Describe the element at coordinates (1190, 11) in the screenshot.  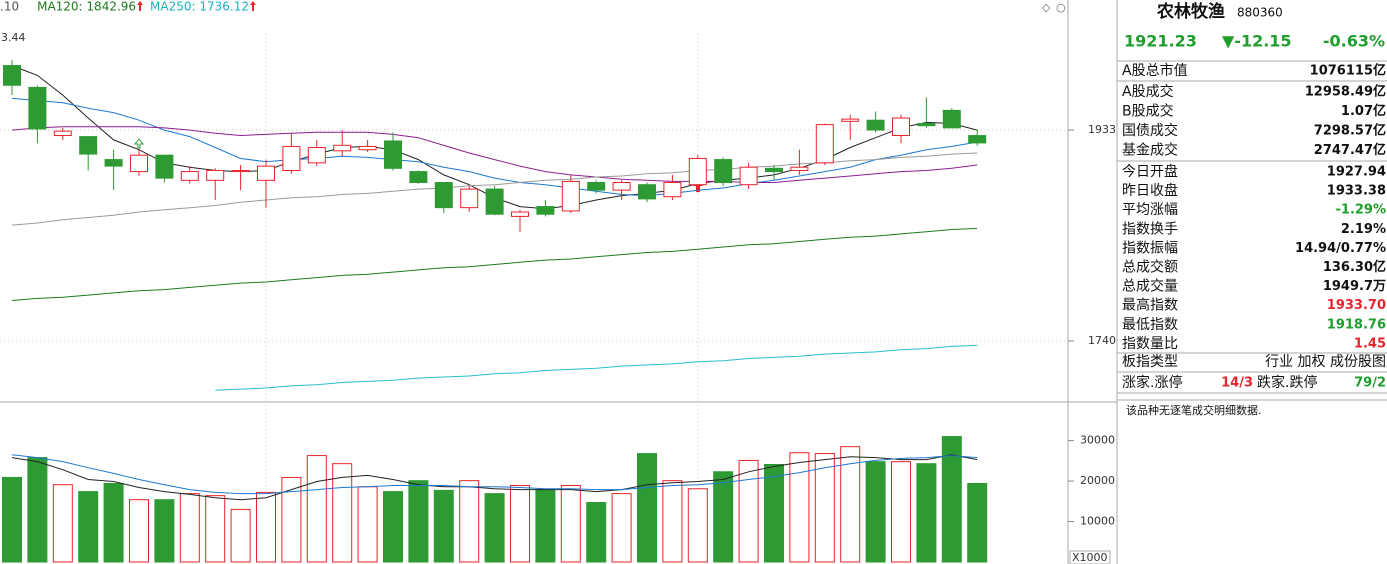
I see `security-name: 农林牧渔` at that location.